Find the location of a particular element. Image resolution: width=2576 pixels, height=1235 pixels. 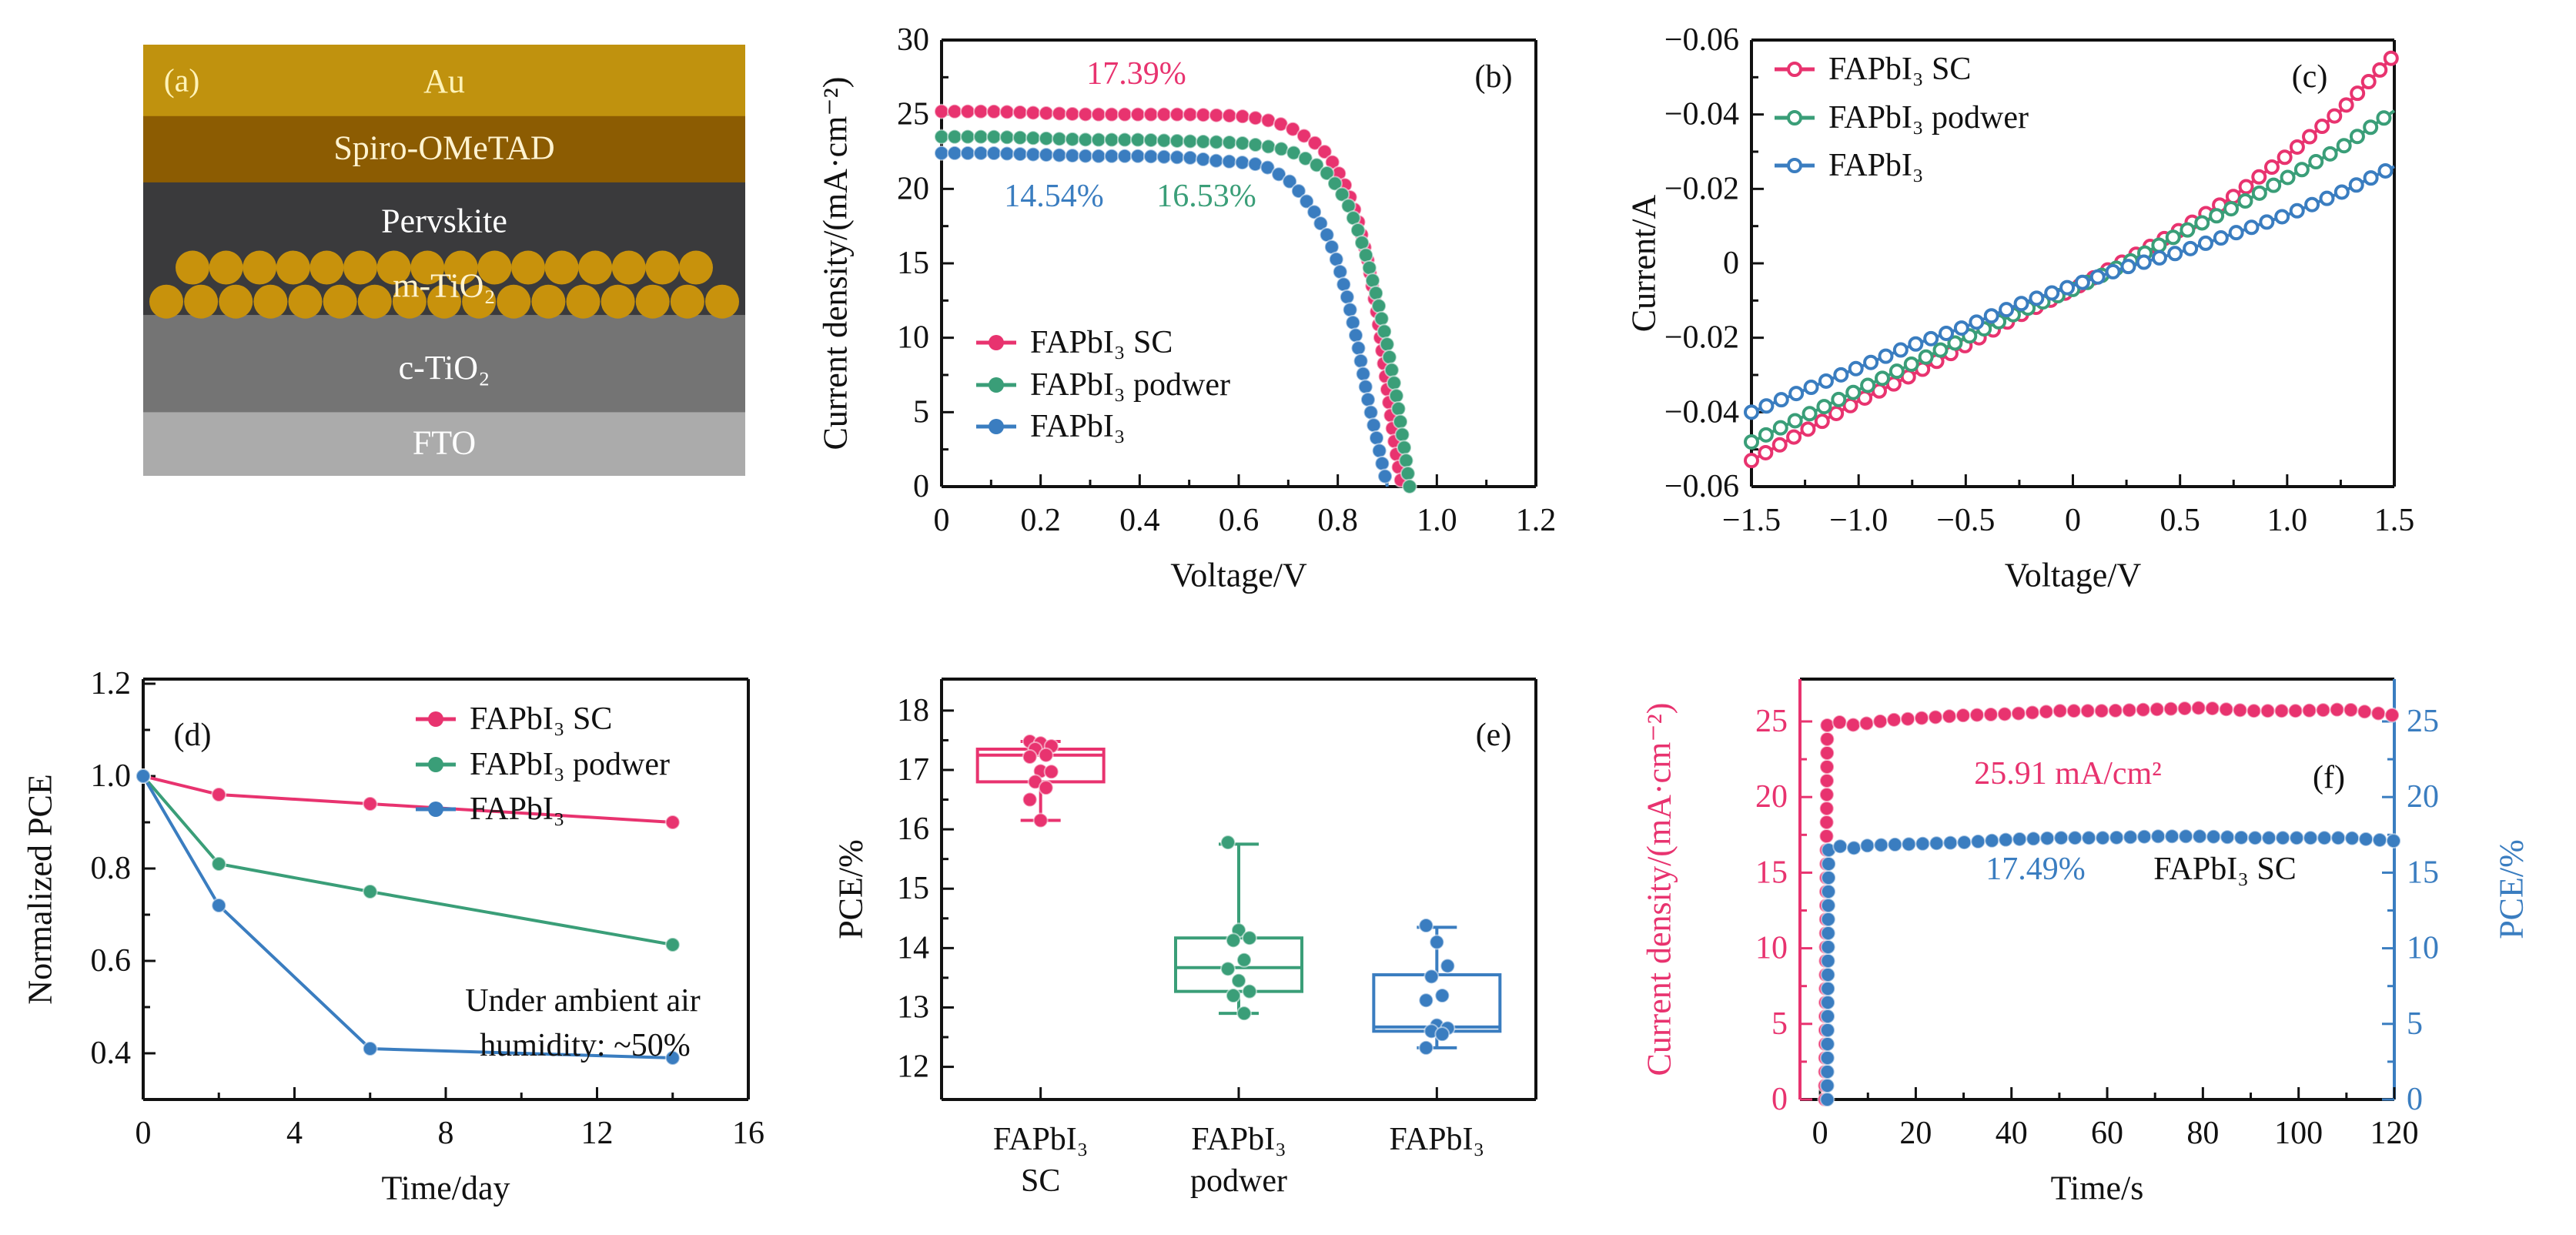

x-tick-label: 4 is located at coordinates (295, 1133).